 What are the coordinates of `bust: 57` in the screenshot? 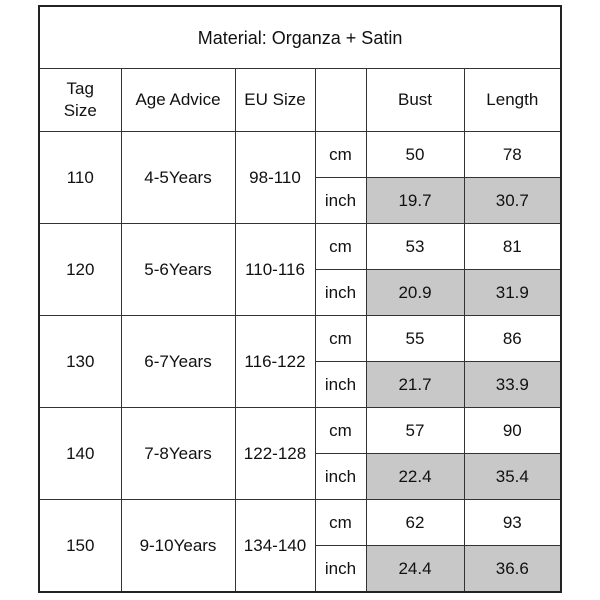 It's located at (415, 430).